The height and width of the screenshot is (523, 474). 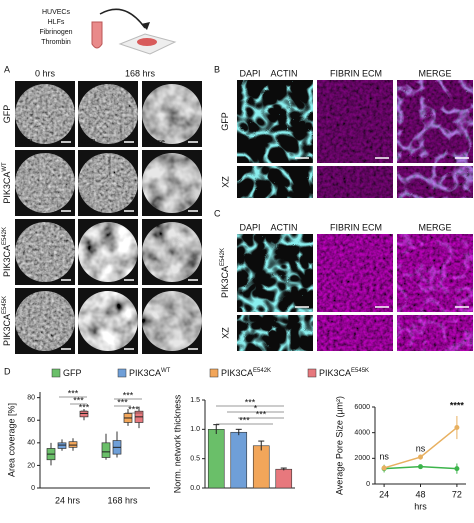 What do you see at coordinates (457, 405) in the screenshot?
I see `sig-label: ****` at bounding box center [457, 405].